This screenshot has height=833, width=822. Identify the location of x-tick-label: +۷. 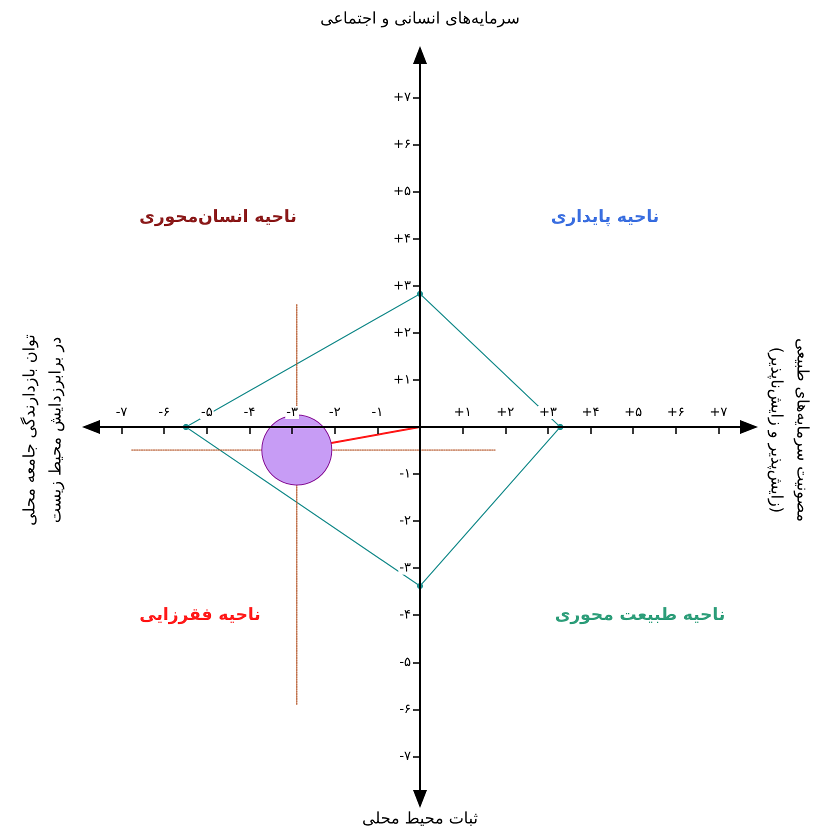
(718, 412).